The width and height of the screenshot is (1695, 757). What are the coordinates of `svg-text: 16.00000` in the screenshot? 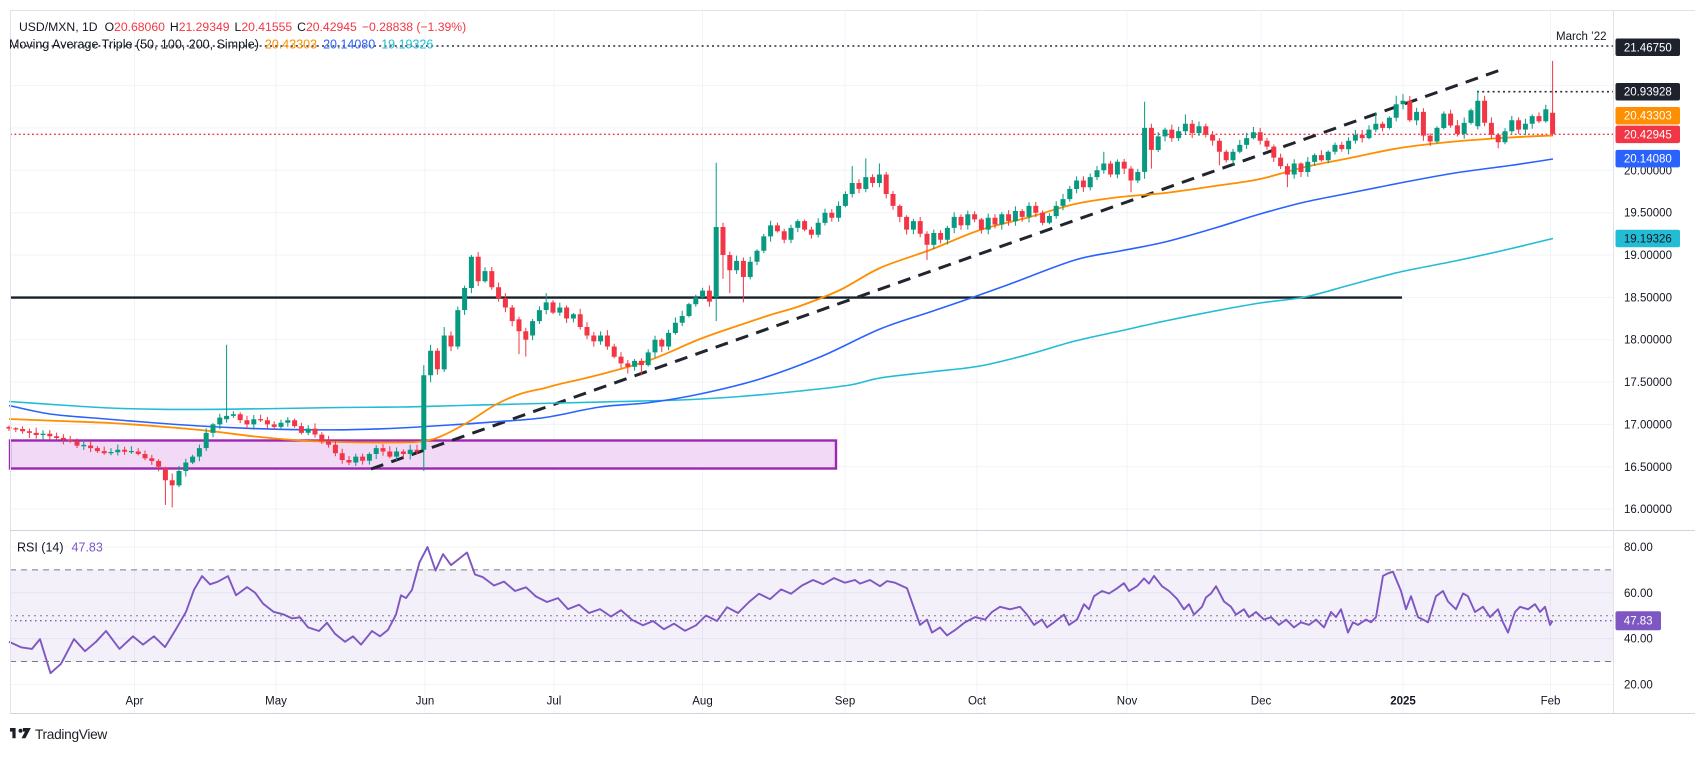 It's located at (1648, 510).